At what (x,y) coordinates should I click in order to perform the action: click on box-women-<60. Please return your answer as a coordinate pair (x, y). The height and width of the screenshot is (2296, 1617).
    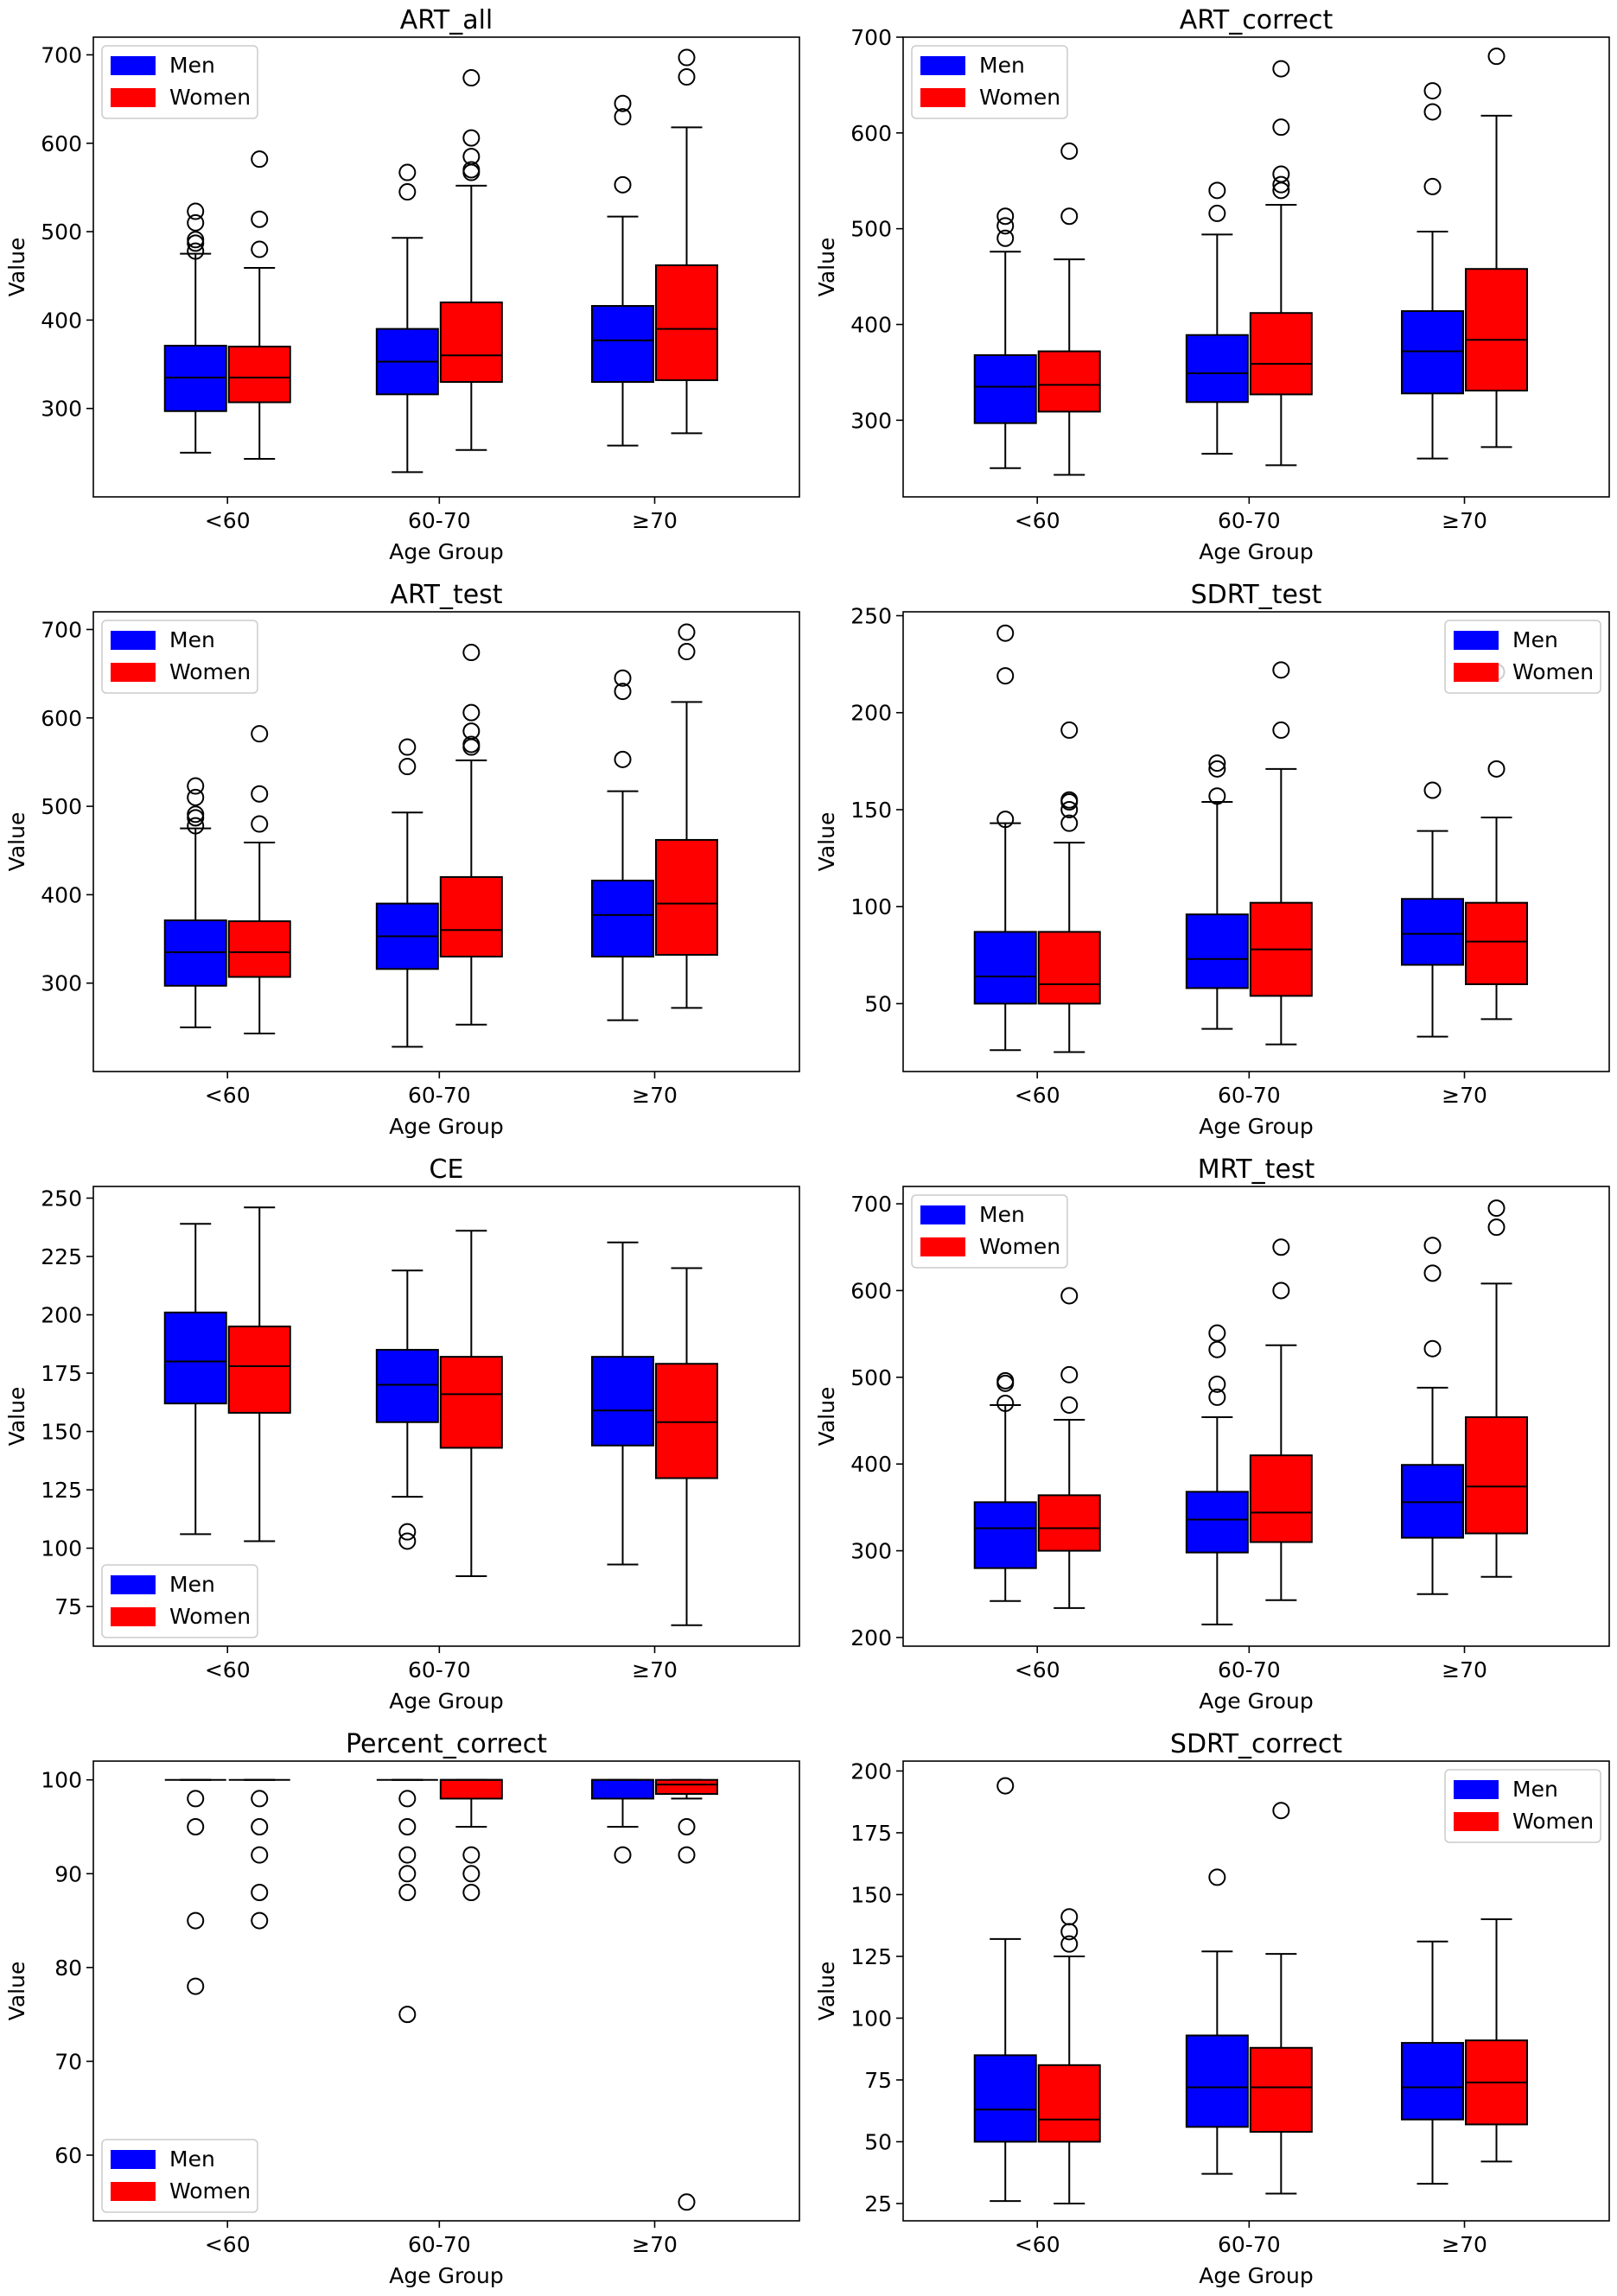
    Looking at the image, I should click on (259, 1374).